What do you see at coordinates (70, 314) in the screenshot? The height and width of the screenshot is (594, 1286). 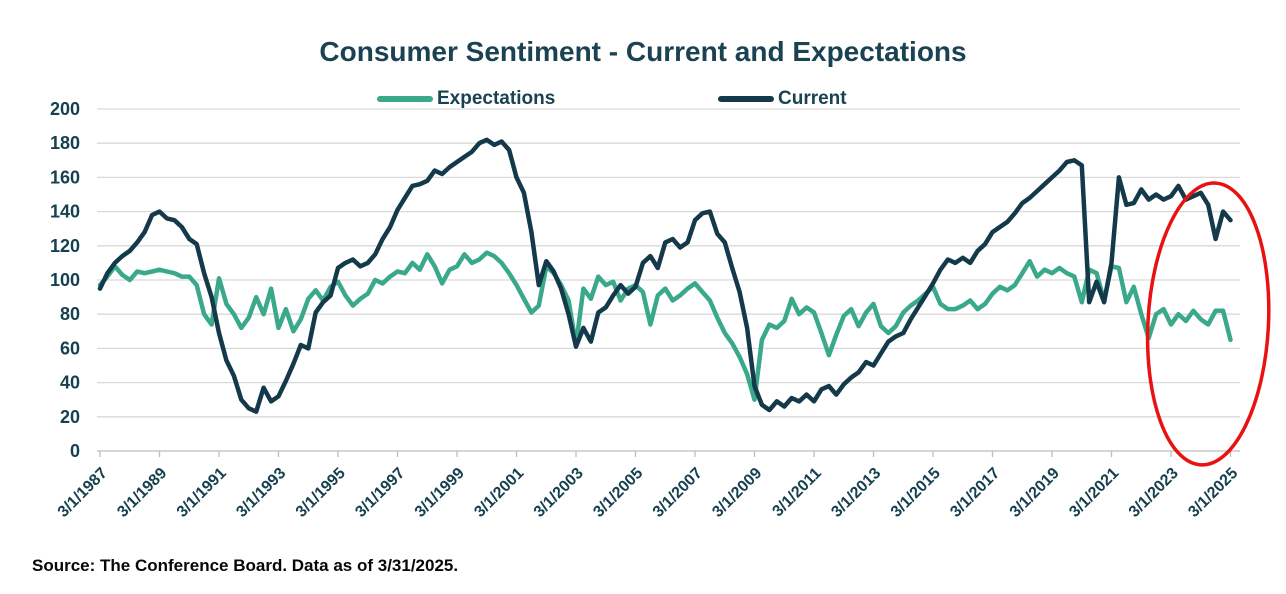 I see `y-tick-label: 80` at bounding box center [70, 314].